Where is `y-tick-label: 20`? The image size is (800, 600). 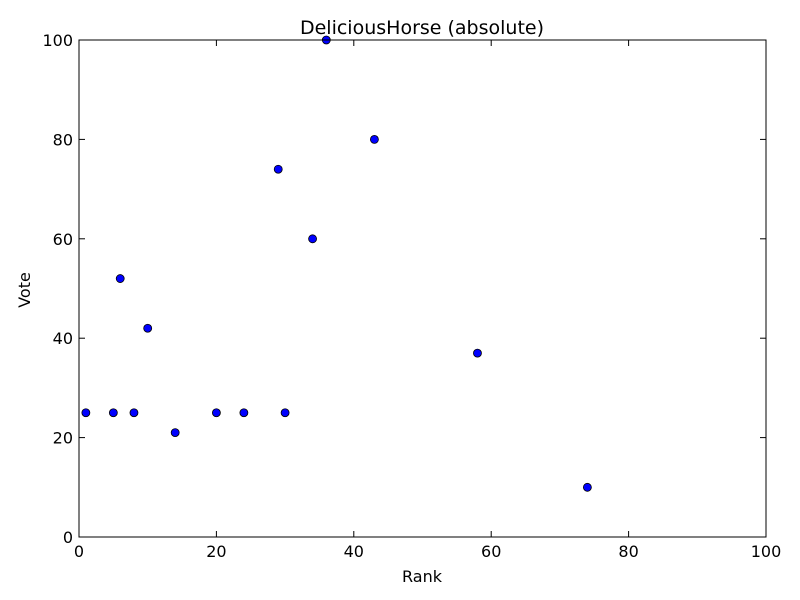 y-tick-label: 20 is located at coordinates (63, 438).